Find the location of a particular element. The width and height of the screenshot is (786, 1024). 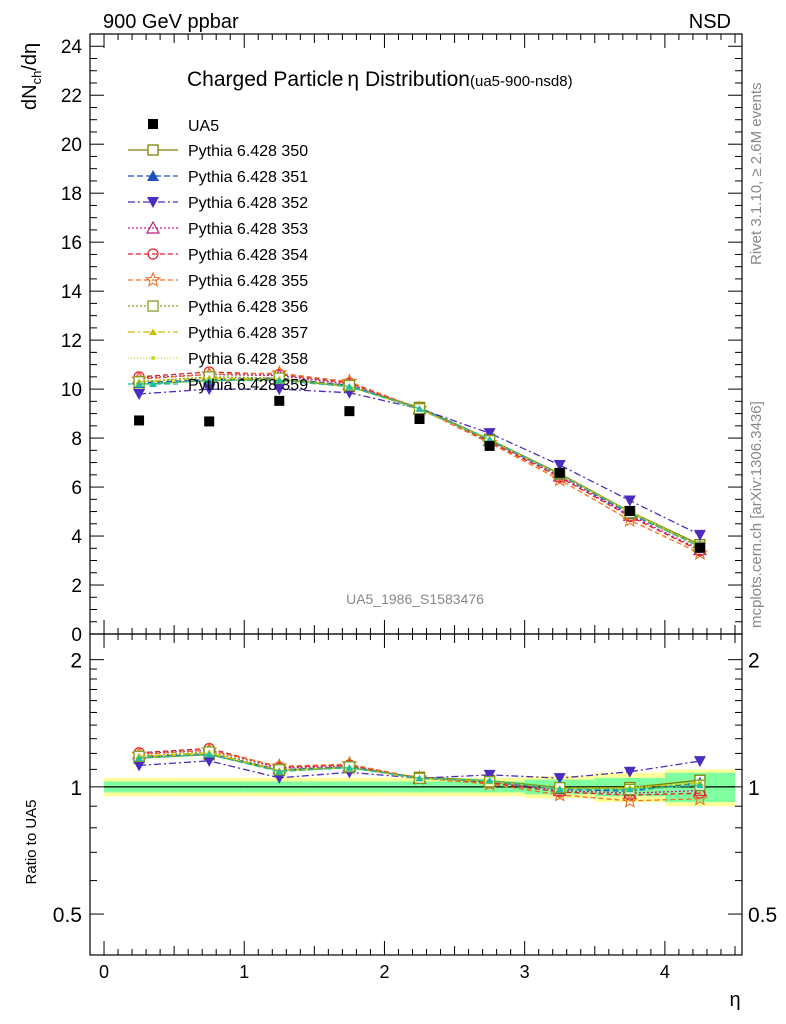

y-tick-label: 6 is located at coordinates (76, 488).